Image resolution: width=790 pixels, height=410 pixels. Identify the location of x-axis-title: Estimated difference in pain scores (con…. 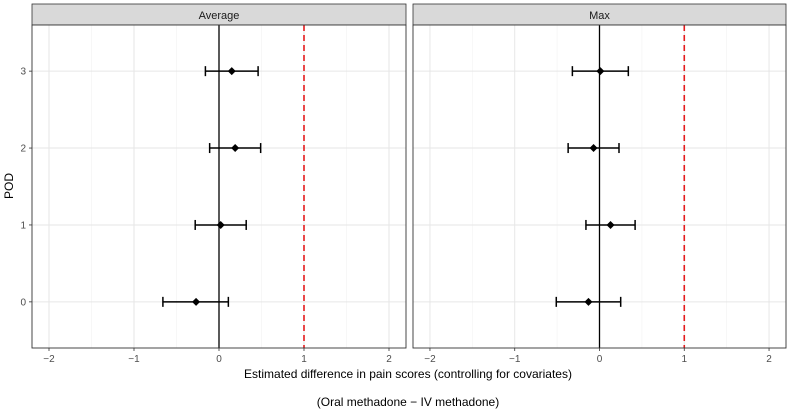
(408, 374).